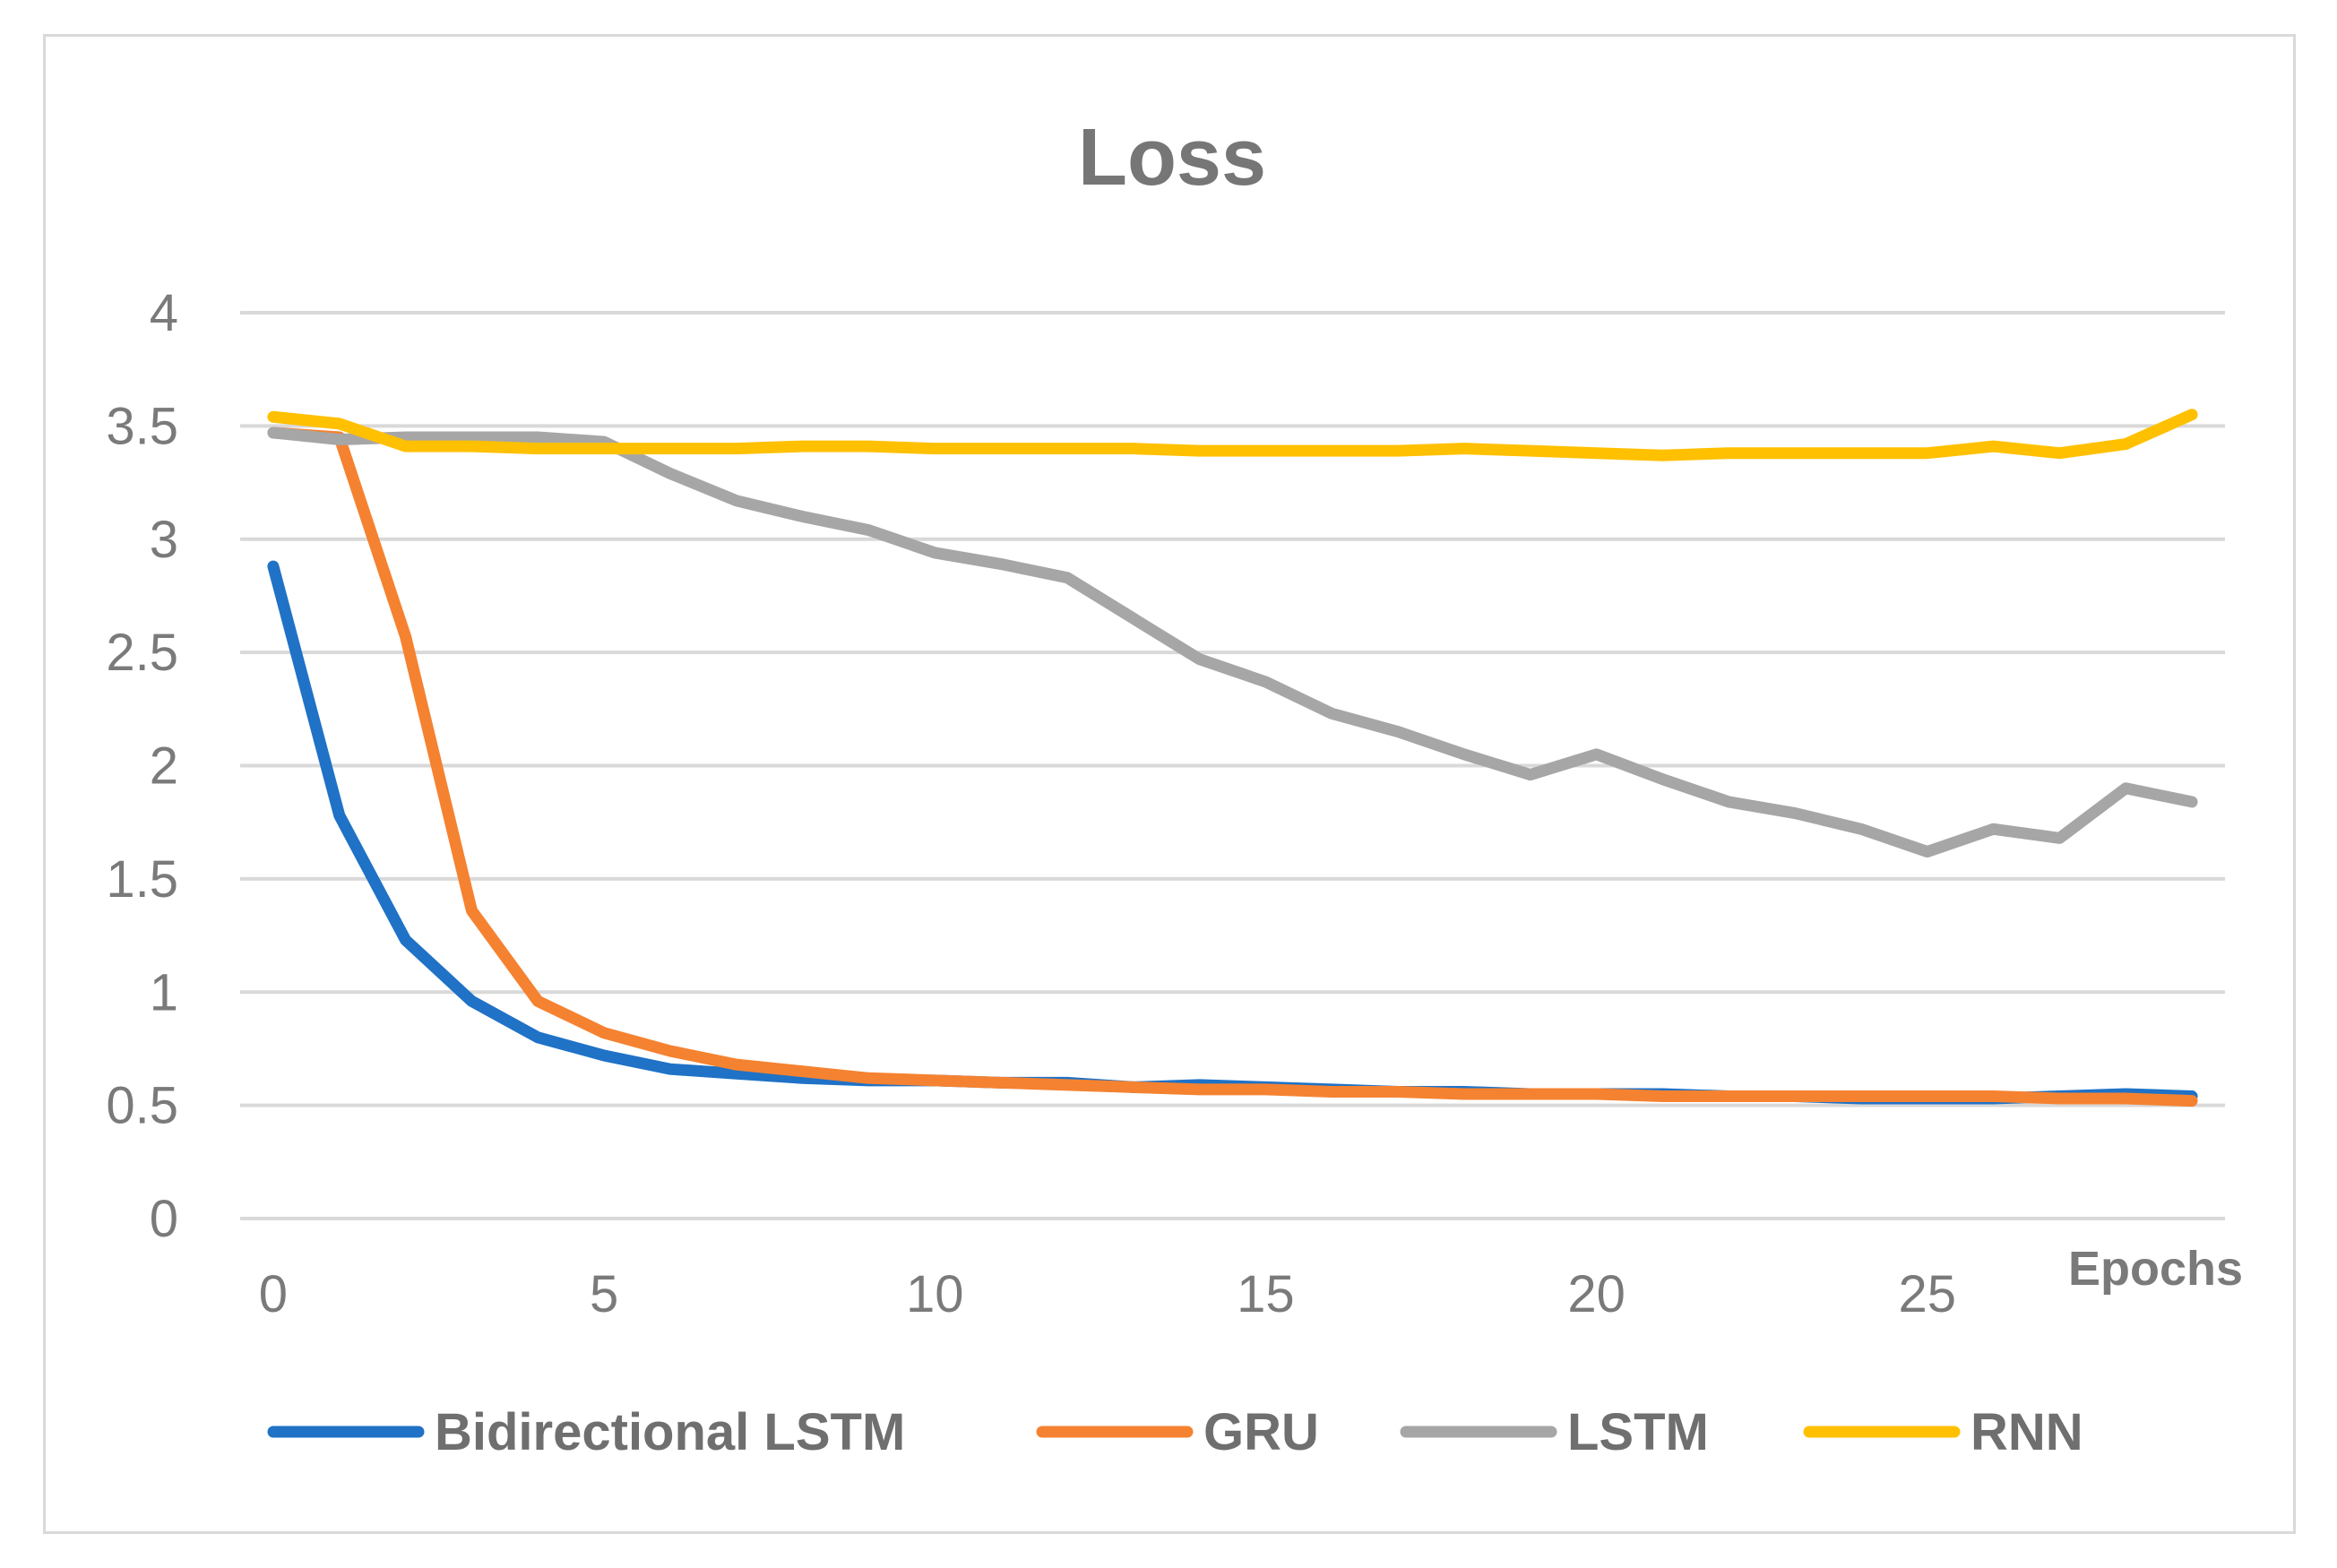  What do you see at coordinates (142, 879) in the screenshot?
I see `y-tick-label: 1.5` at bounding box center [142, 879].